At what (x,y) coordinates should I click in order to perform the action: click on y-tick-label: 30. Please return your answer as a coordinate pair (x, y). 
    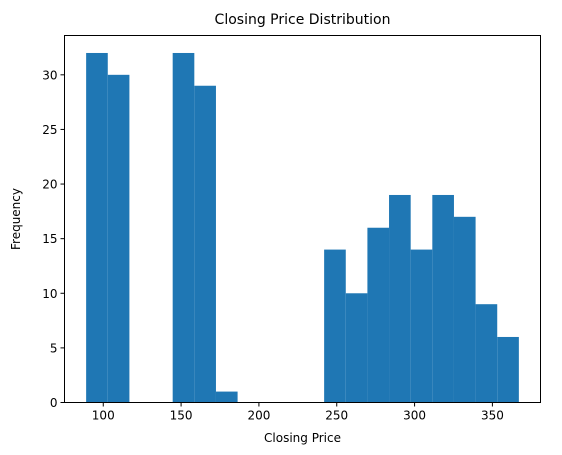
    Looking at the image, I should click on (49, 75).